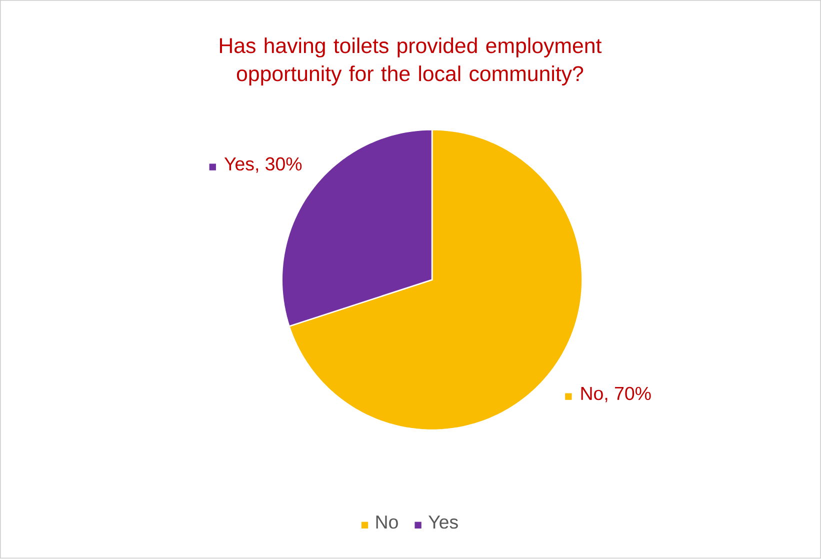 Image resolution: width=821 pixels, height=559 pixels. I want to click on data-label: Yes, 30%, so click(263, 165).